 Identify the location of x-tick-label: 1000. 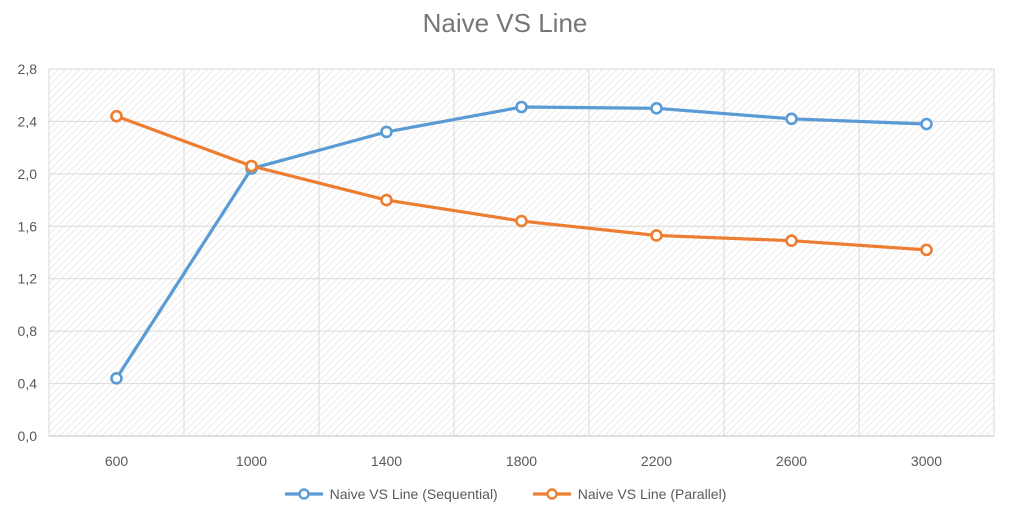
(251, 461).